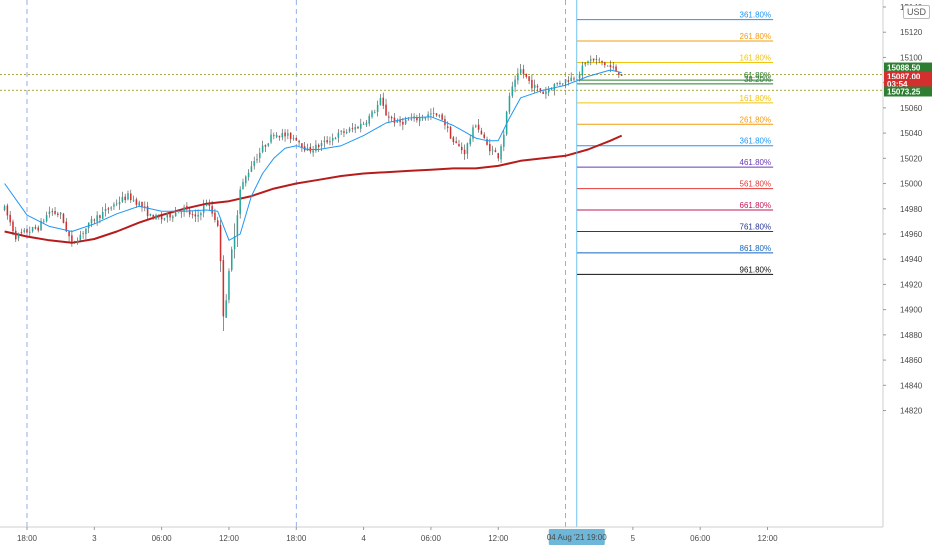  What do you see at coordinates (917, 12) in the screenshot?
I see `currency-badge: USD` at bounding box center [917, 12].